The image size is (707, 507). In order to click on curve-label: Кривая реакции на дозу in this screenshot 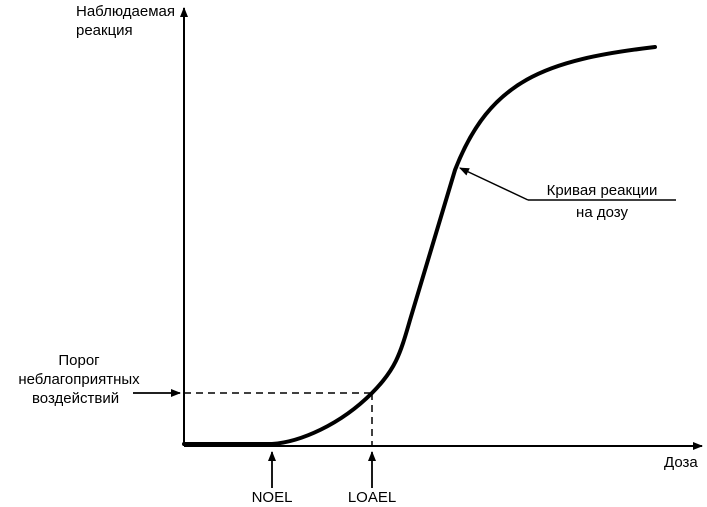, I will do `click(602, 201)`.